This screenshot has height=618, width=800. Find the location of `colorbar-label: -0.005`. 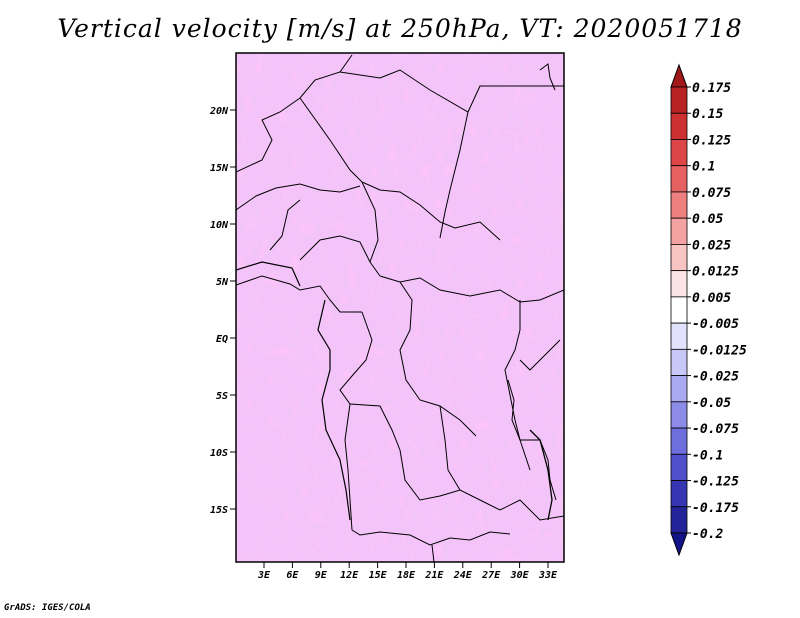

colorbar-label: -0.005 is located at coordinates (715, 324).